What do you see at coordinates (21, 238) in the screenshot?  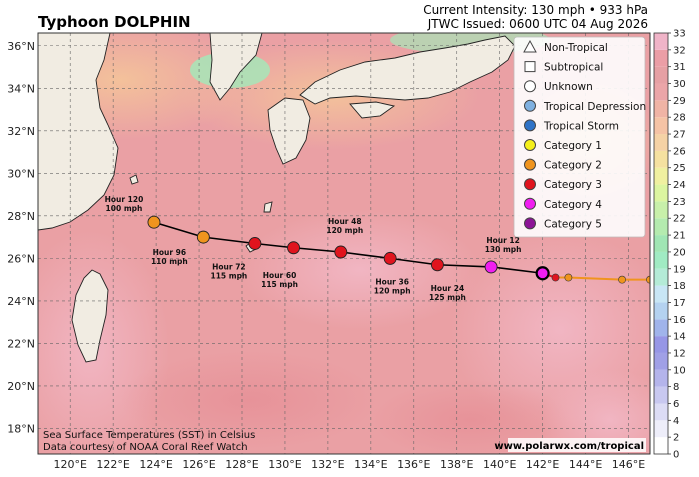 I see `latitude-labels: 18°N 20°N 22°N 24°N 26°N 28°N 30°N 32°N 34°N 36°N` at bounding box center [21, 238].